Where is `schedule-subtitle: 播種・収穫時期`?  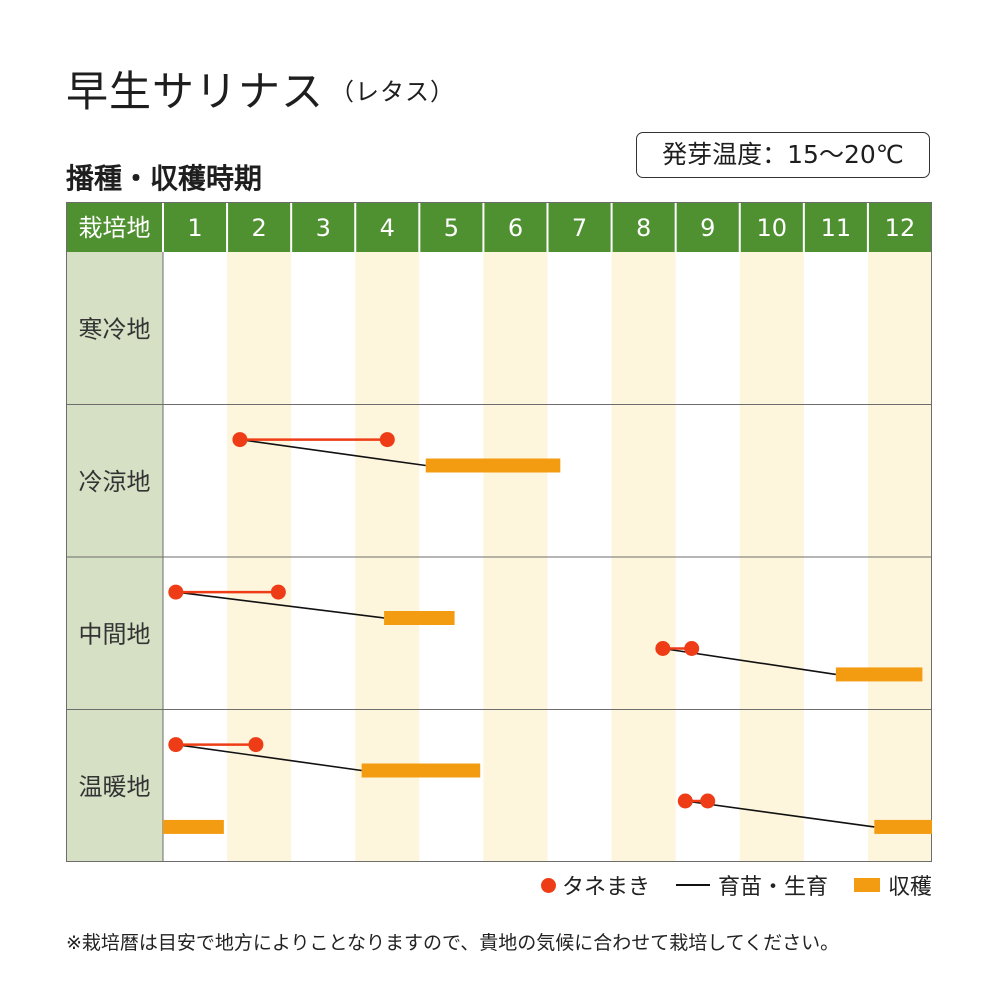
schedule-subtitle: 播種・収穫時期 is located at coordinates (164, 178).